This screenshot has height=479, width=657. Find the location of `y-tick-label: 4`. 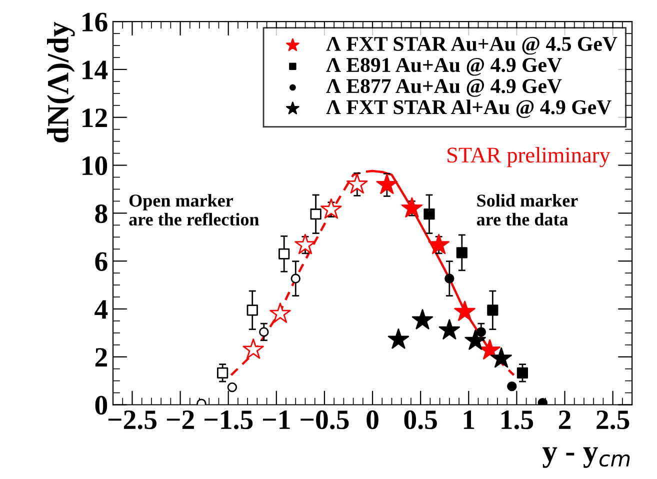

y-tick-label: 4 is located at coordinates (101, 309).